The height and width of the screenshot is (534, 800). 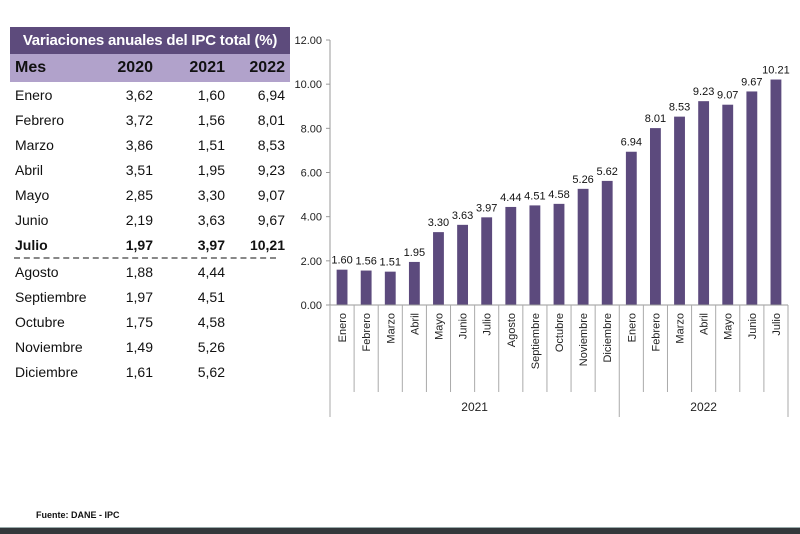 I want to click on cell-2020: 1,49, so click(x=139, y=346).